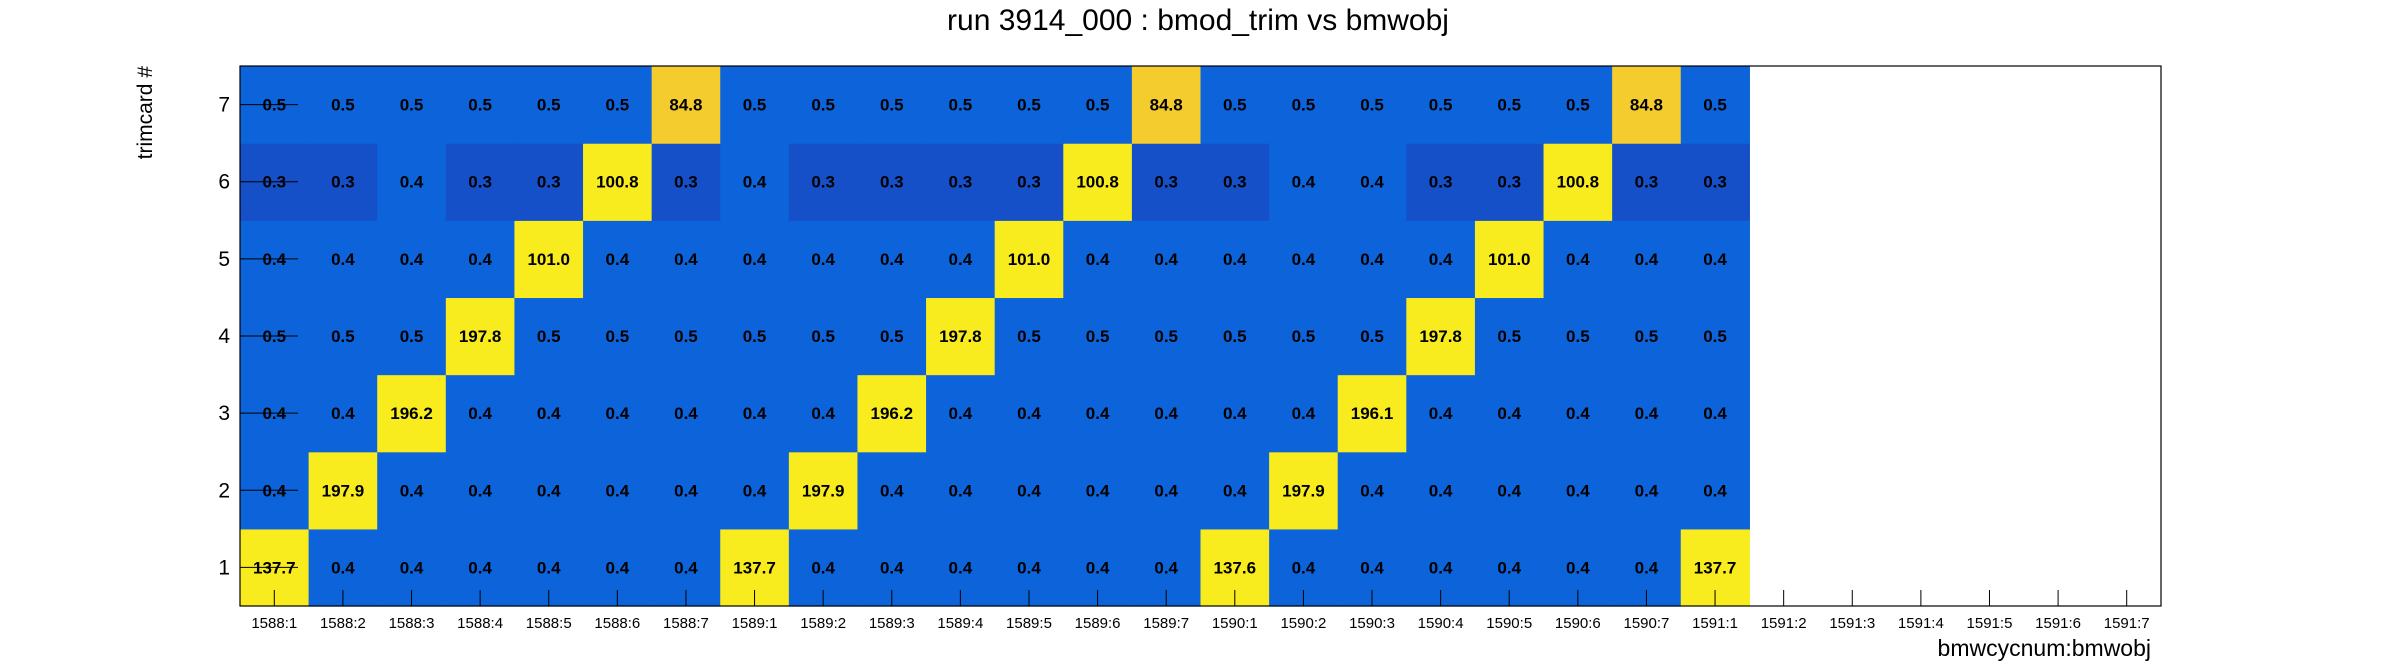 This screenshot has width=2396, height=672. Describe the element at coordinates (892, 623) in the screenshot. I see `x-tick-label: 1589:3` at that location.